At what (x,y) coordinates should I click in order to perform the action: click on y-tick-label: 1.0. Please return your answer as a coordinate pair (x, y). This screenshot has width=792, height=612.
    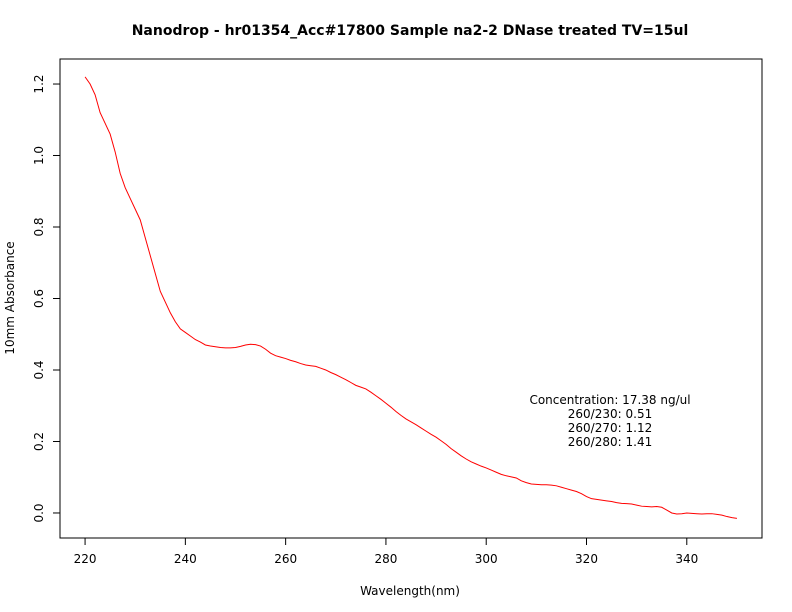
    Looking at the image, I should click on (39, 155).